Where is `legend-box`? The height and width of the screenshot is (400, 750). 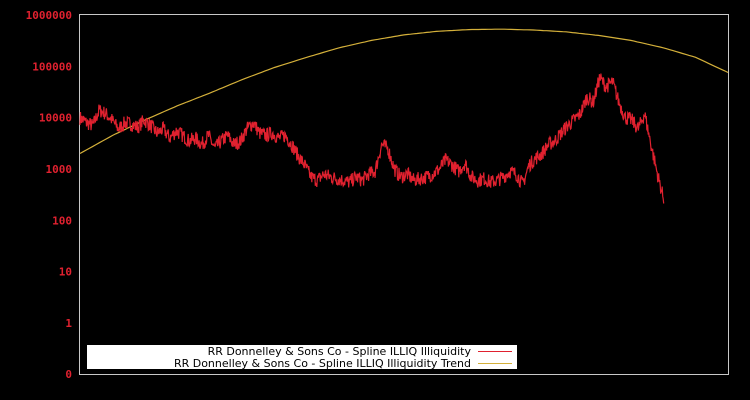 legend-box is located at coordinates (302, 357).